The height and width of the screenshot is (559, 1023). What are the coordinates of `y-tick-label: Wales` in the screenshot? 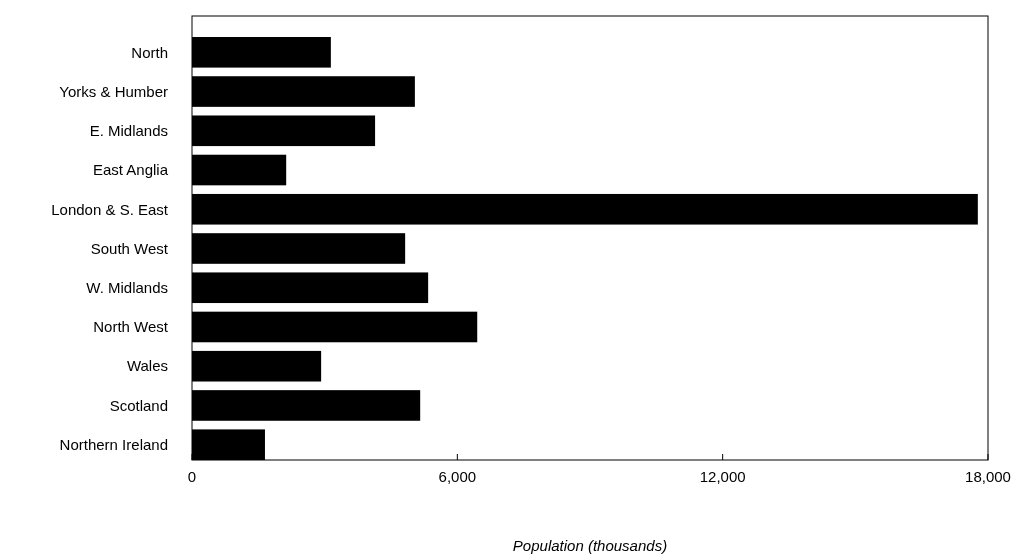 It's located at (147, 366).